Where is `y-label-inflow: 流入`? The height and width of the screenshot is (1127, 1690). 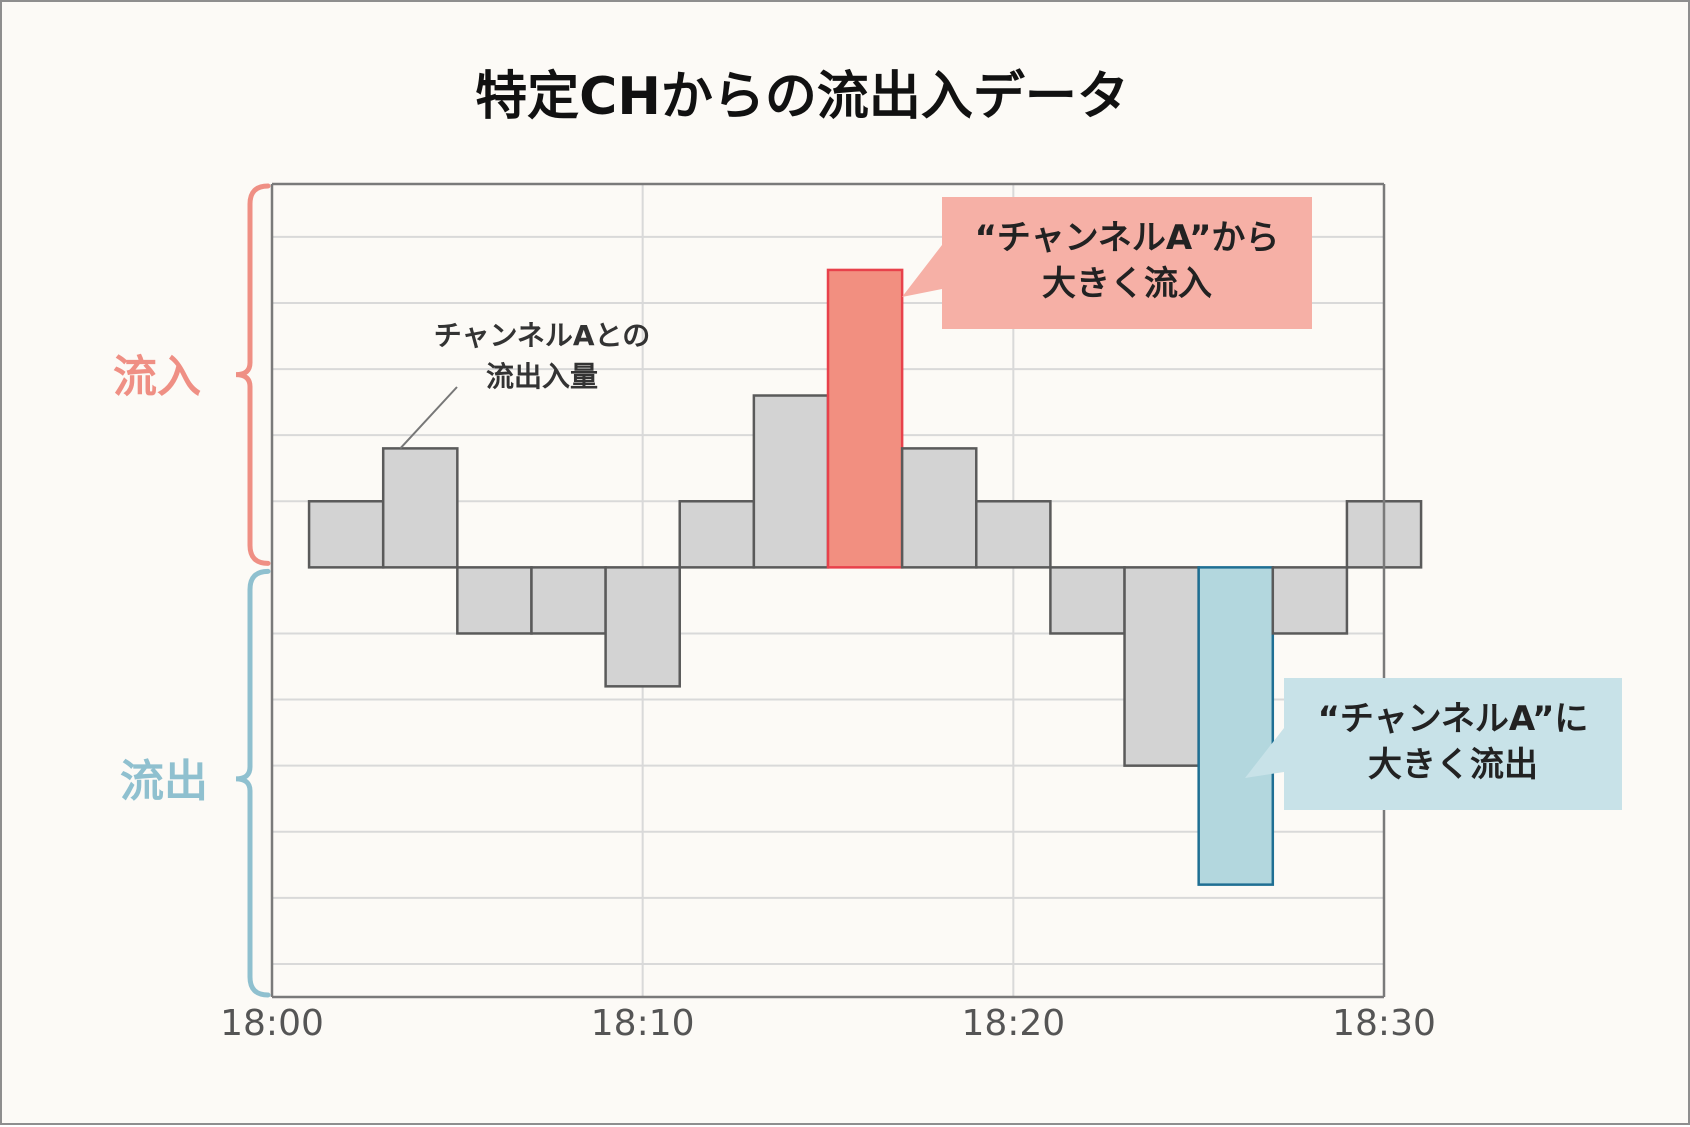 y-label-inflow: 流入 is located at coordinates (157, 377).